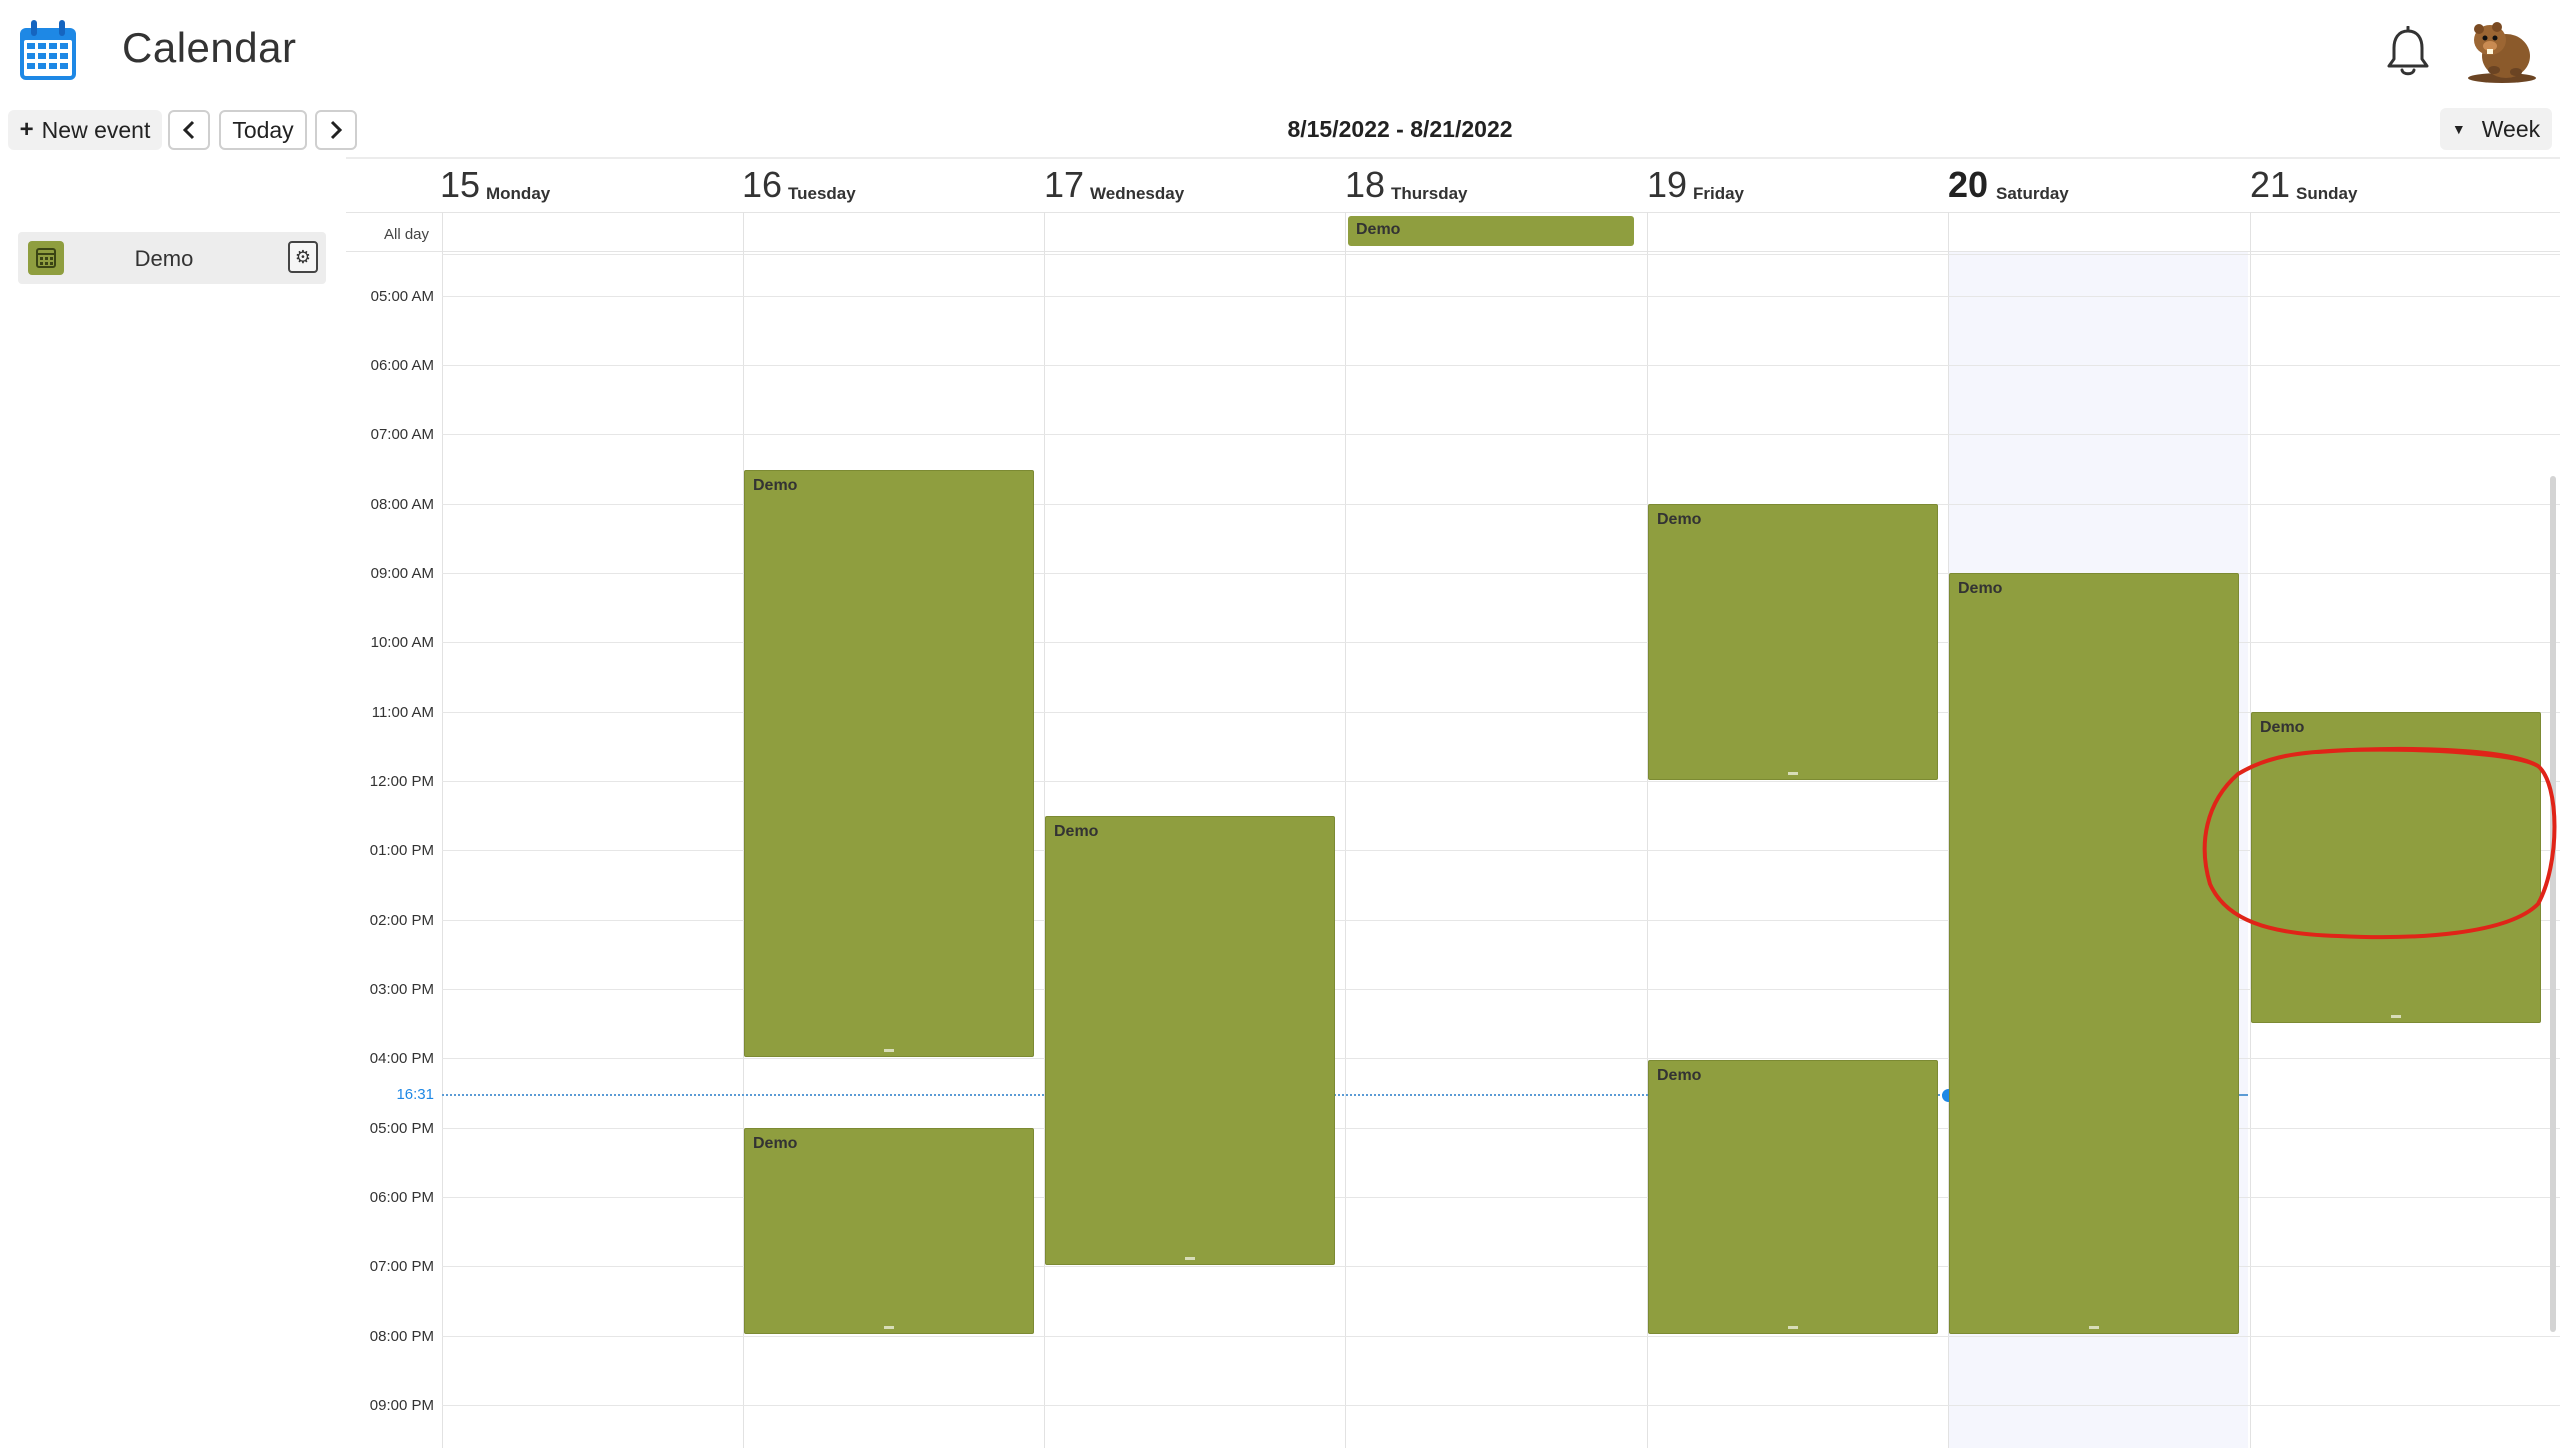 The width and height of the screenshot is (2560, 1448). What do you see at coordinates (2270, 184) in the screenshot?
I see `day-number: 21` at bounding box center [2270, 184].